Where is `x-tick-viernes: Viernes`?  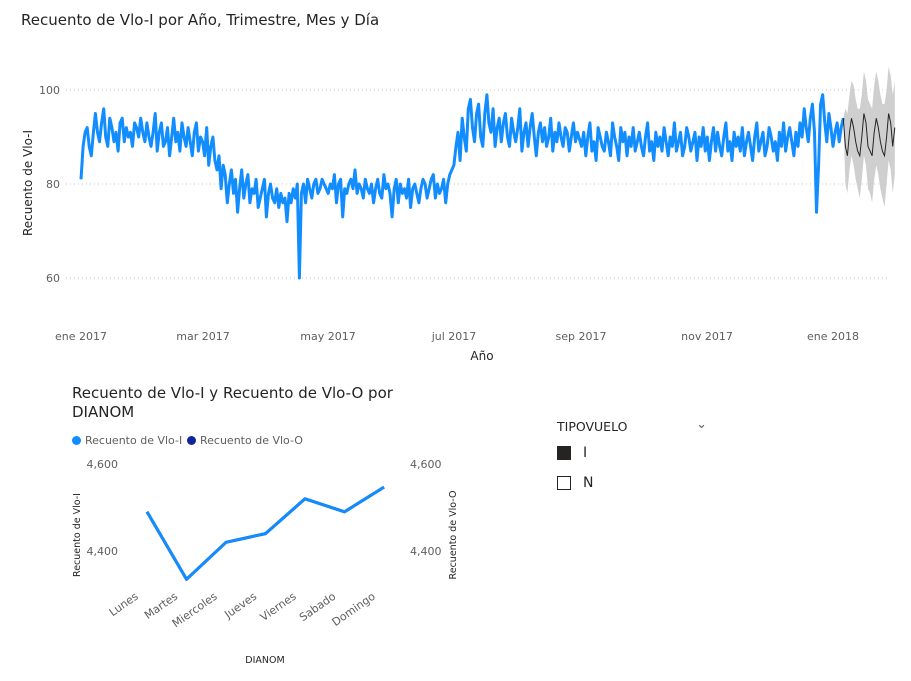
x-tick-viernes: Viernes is located at coordinates (278, 607).